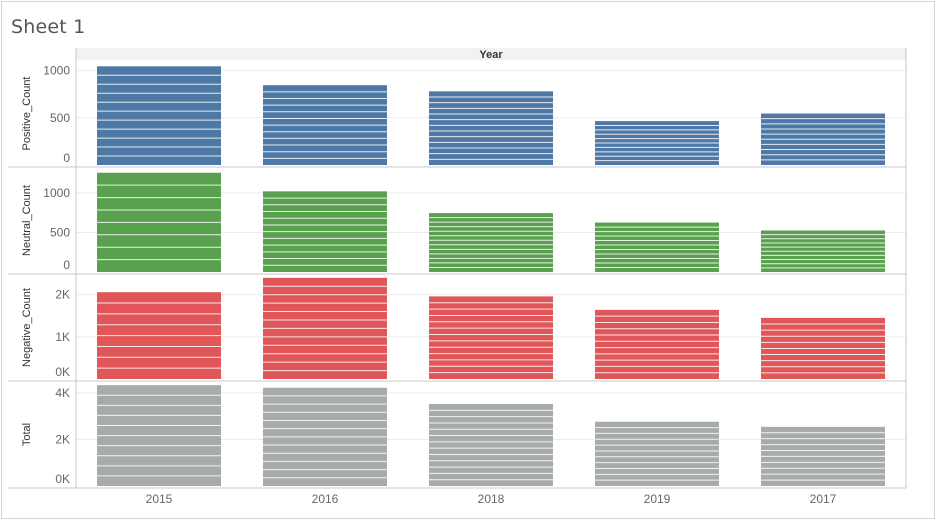 The width and height of the screenshot is (938, 522). What do you see at coordinates (27, 434) in the screenshot?
I see `row-label: Total` at bounding box center [27, 434].